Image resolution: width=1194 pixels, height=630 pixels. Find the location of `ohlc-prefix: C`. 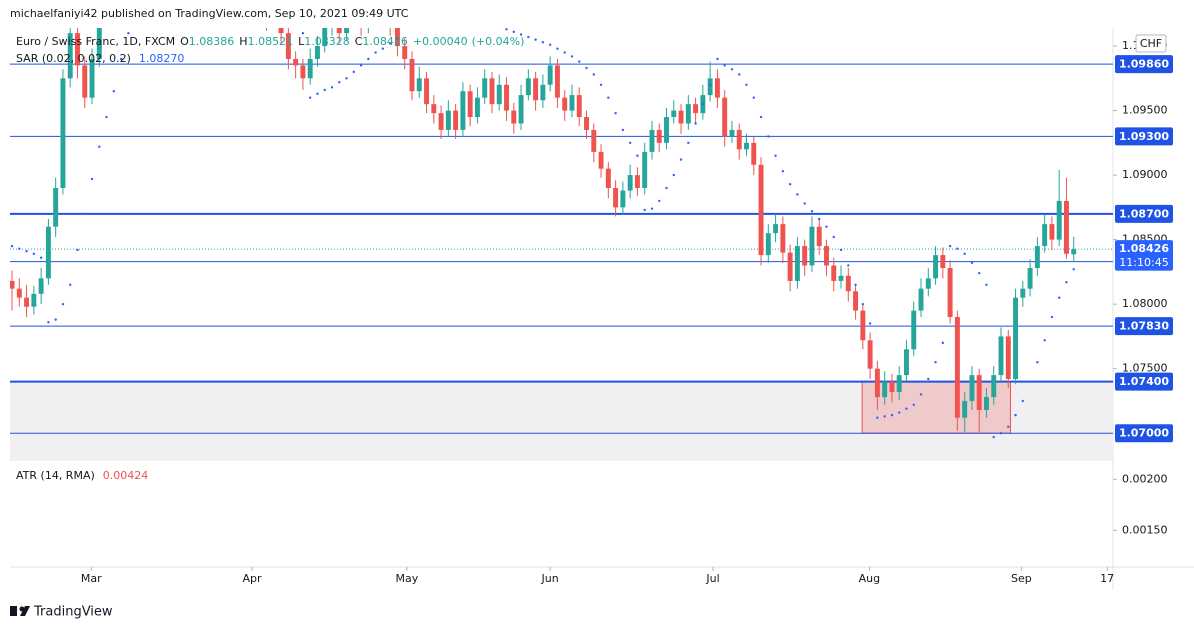

ohlc-prefix: C is located at coordinates (359, 41).